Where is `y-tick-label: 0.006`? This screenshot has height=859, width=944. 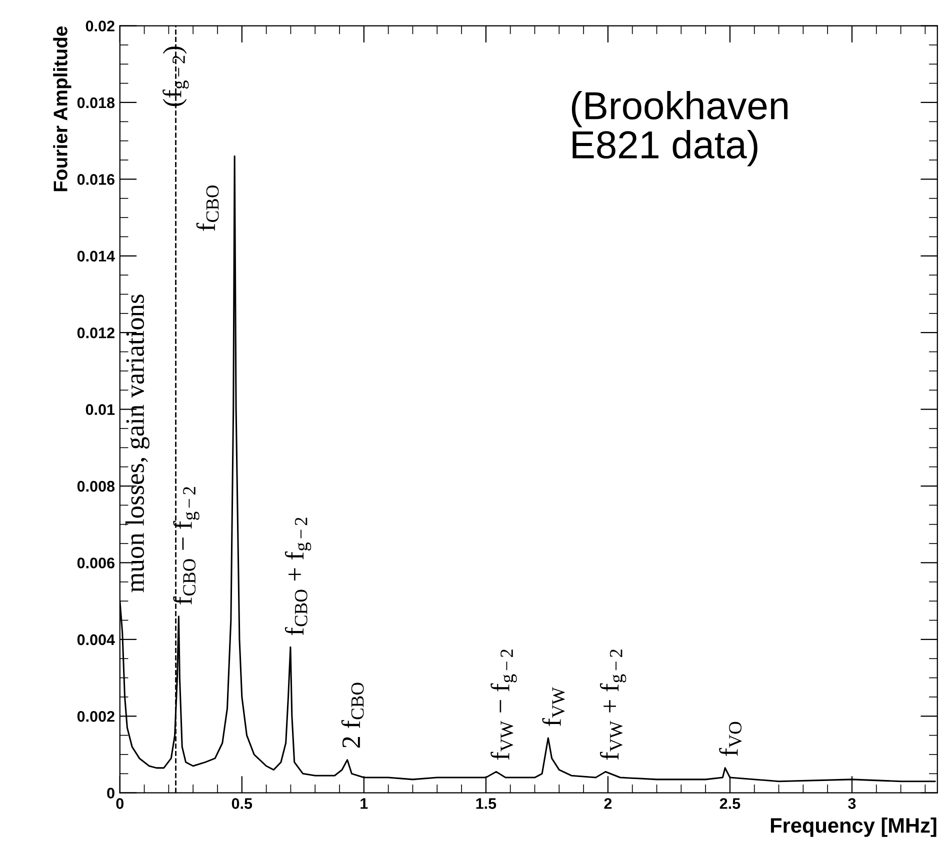 y-tick-label: 0.006 is located at coordinates (95, 563).